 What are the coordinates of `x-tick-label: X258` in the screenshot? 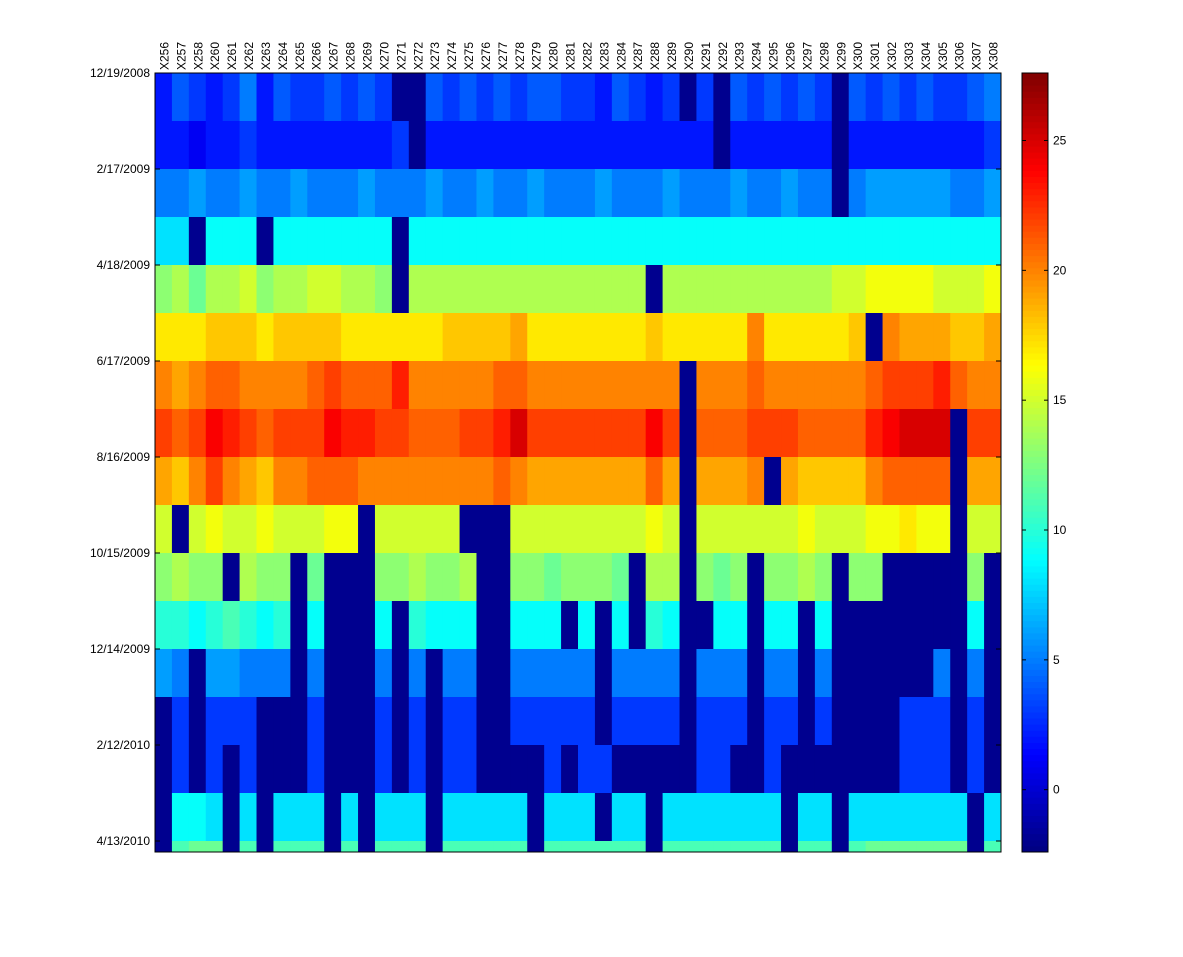 It's located at (198, 56).